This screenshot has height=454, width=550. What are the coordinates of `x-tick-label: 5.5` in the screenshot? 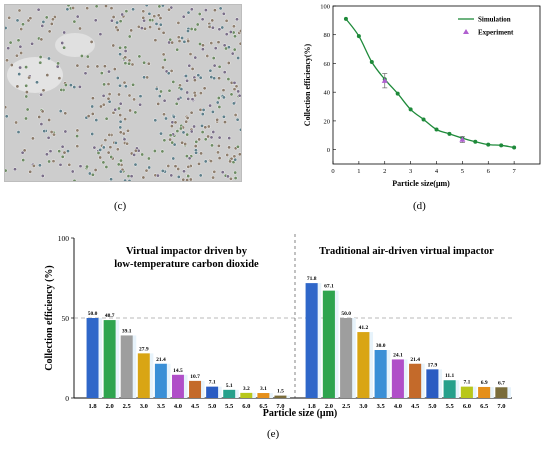 It's located at (229, 406).